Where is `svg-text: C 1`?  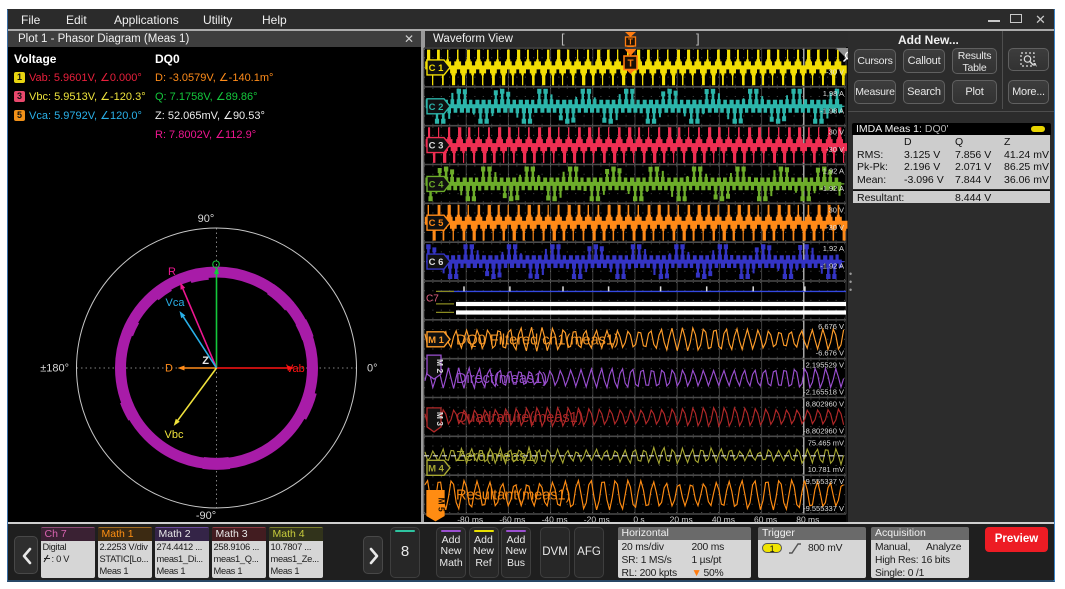
svg-text: C 1 is located at coordinates (437, 68).